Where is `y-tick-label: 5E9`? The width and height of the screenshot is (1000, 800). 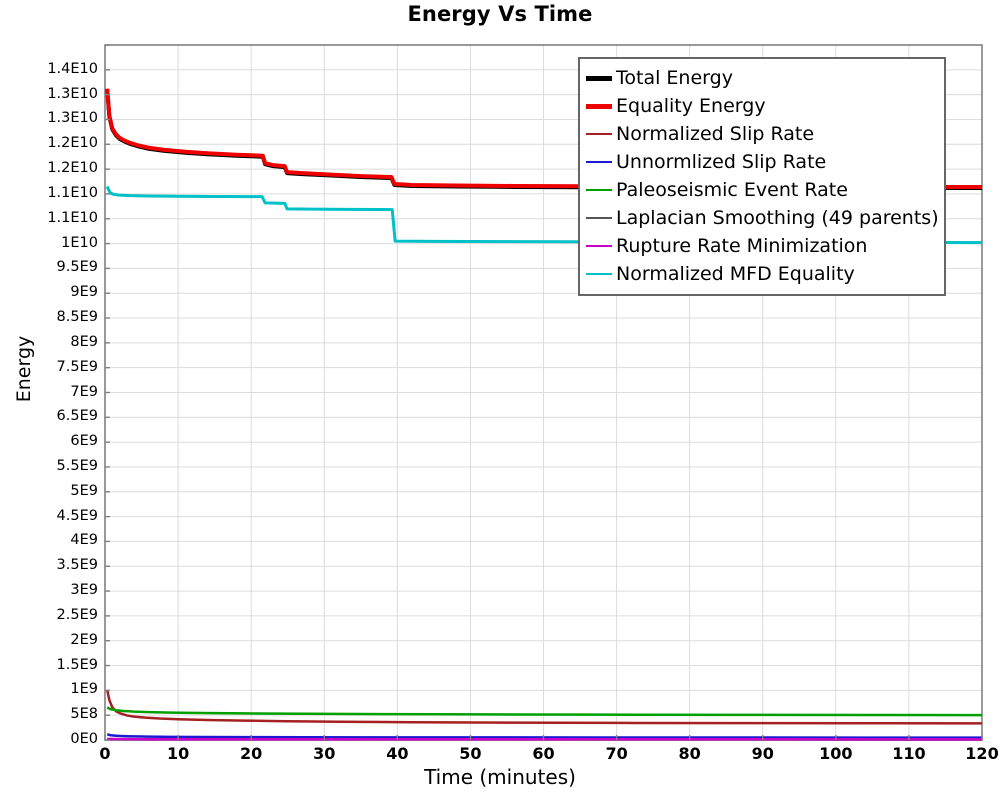
y-tick-label: 5E9 is located at coordinates (84, 490).